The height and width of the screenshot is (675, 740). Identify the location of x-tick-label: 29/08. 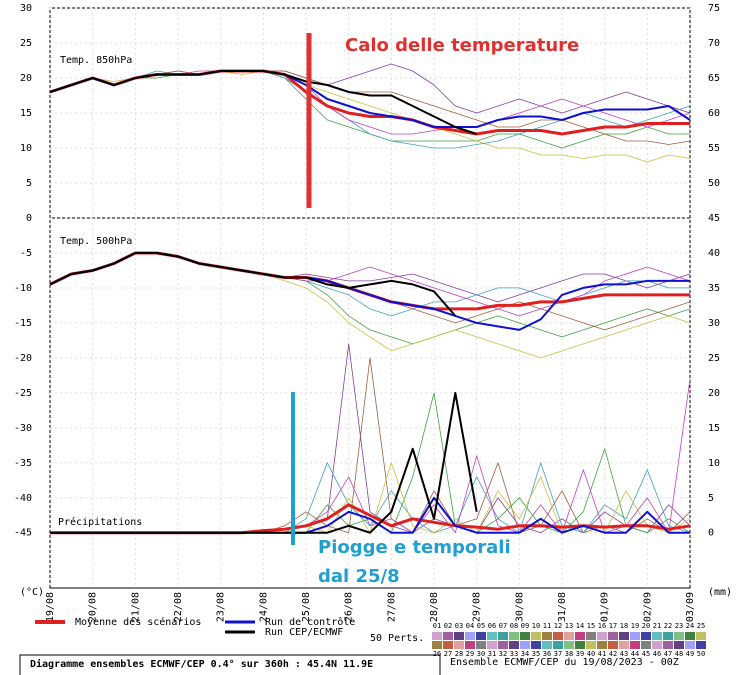
(477, 607).